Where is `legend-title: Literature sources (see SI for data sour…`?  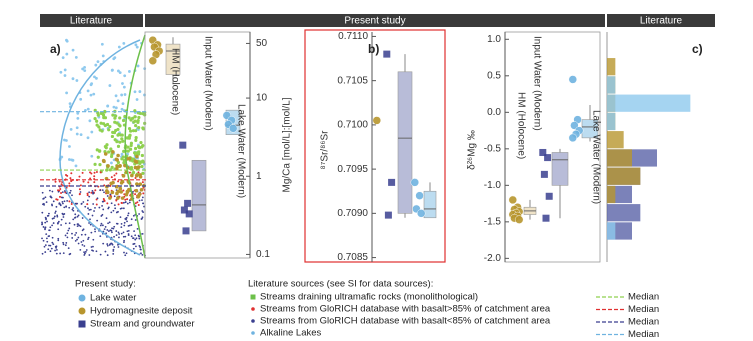 legend-title: Literature sources (see SI for data sour… is located at coordinates (340, 284).